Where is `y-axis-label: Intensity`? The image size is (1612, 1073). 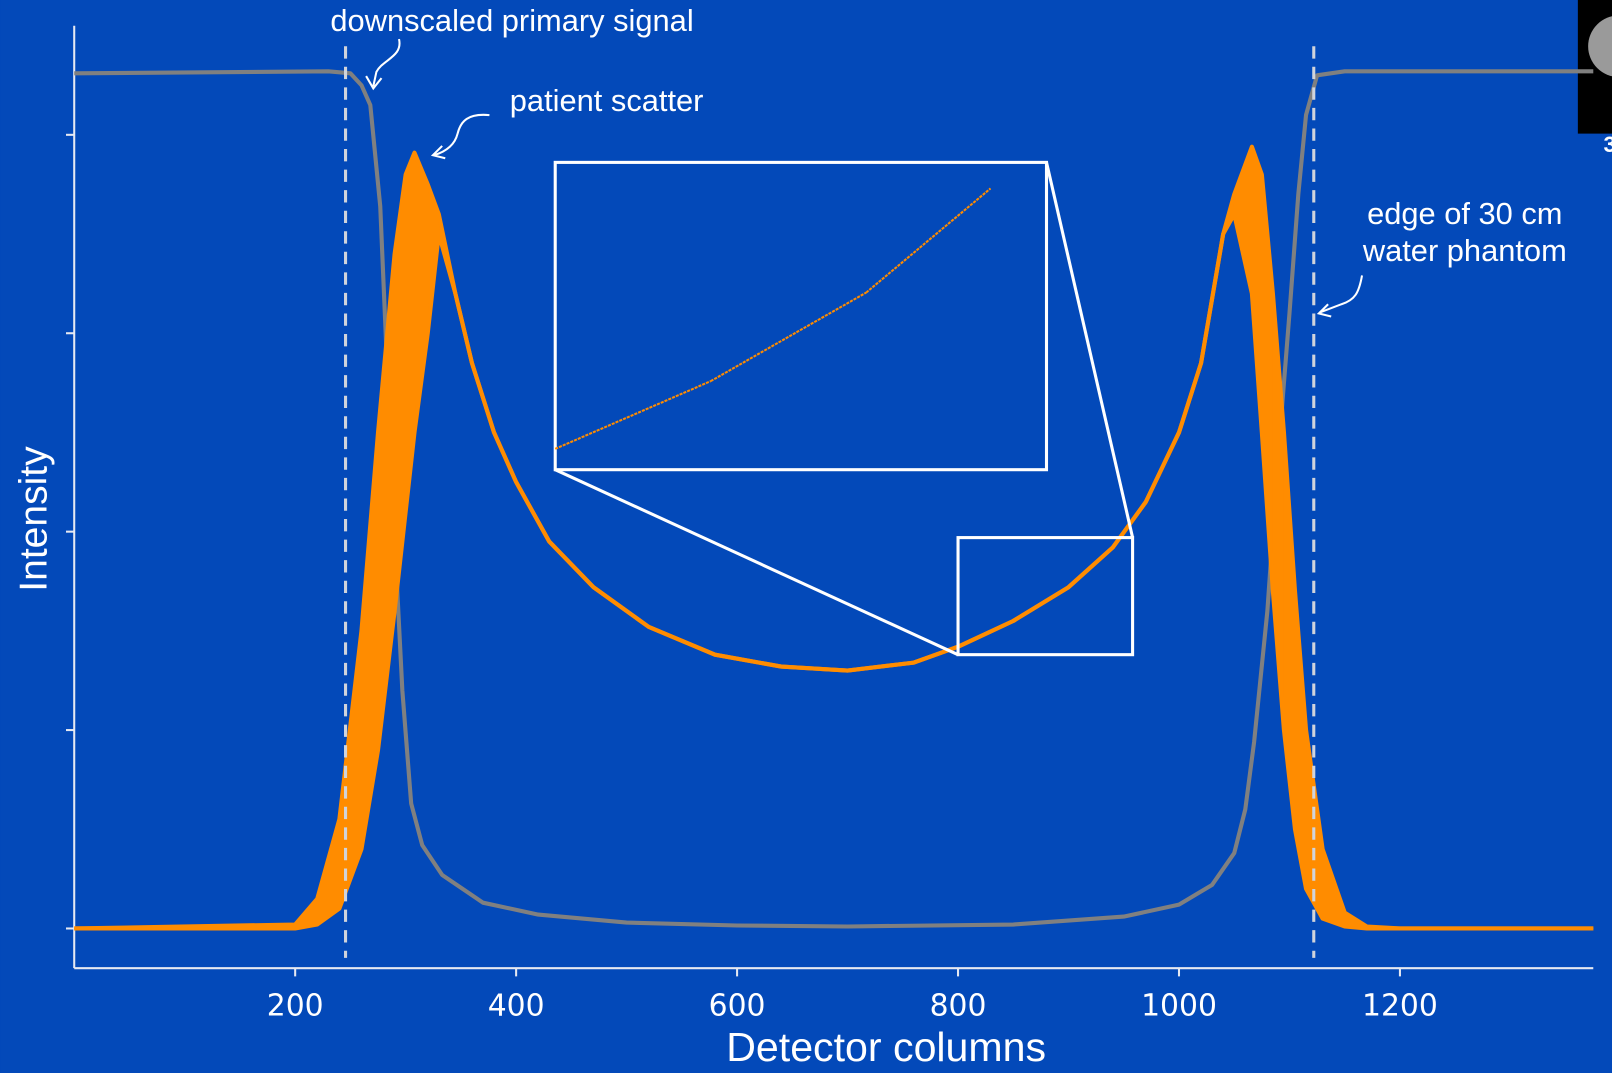 y-axis-label: Intensity is located at coordinates (34, 519).